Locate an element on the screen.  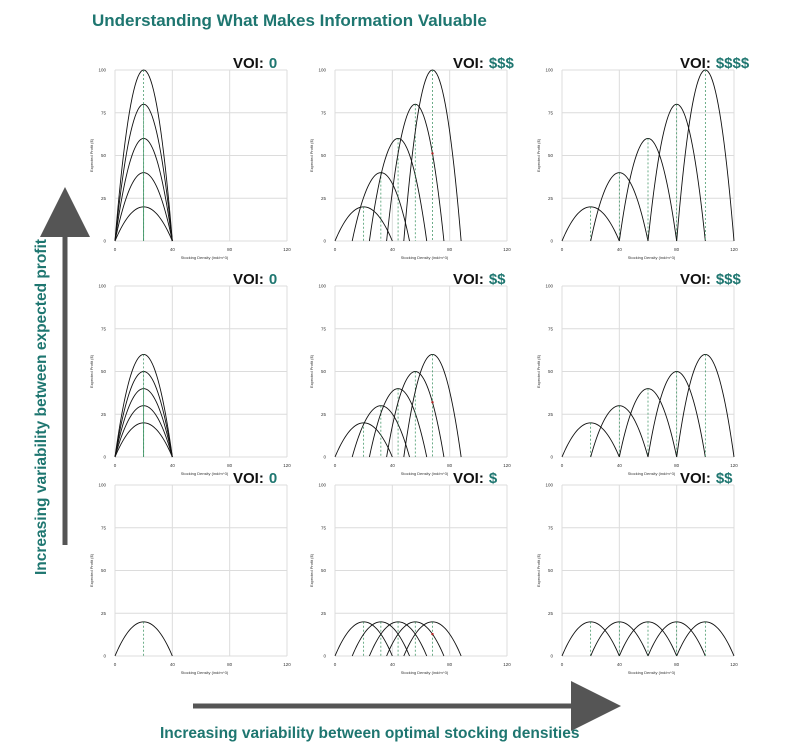
voi-value: $$ is located at coordinates (724, 478).